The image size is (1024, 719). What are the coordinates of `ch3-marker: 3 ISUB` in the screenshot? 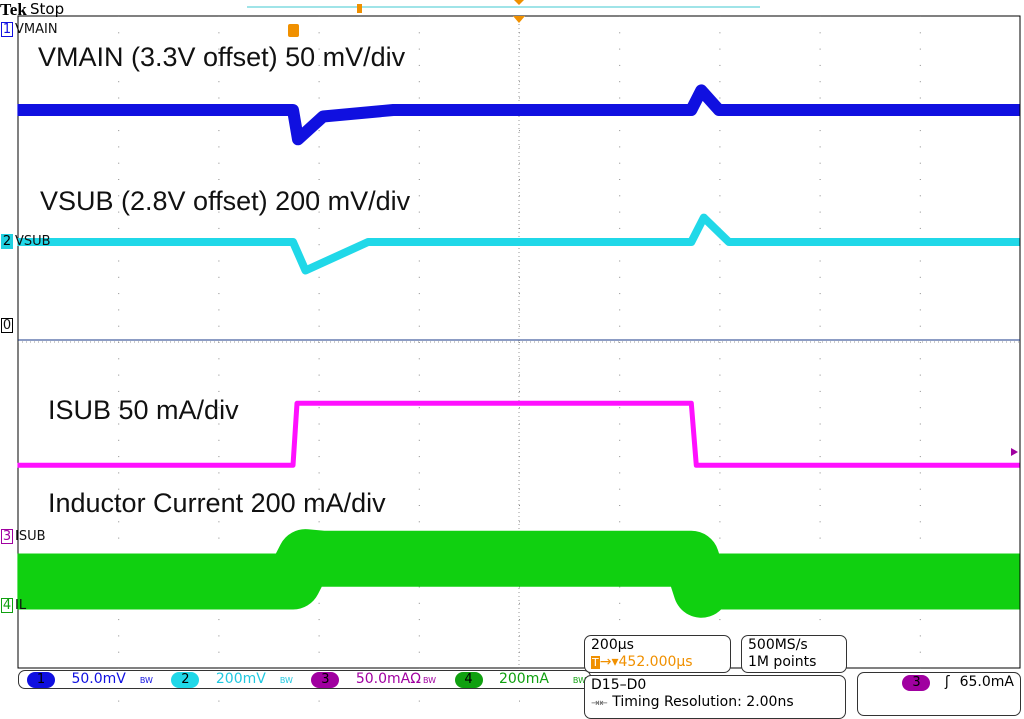 It's located at (23, 536).